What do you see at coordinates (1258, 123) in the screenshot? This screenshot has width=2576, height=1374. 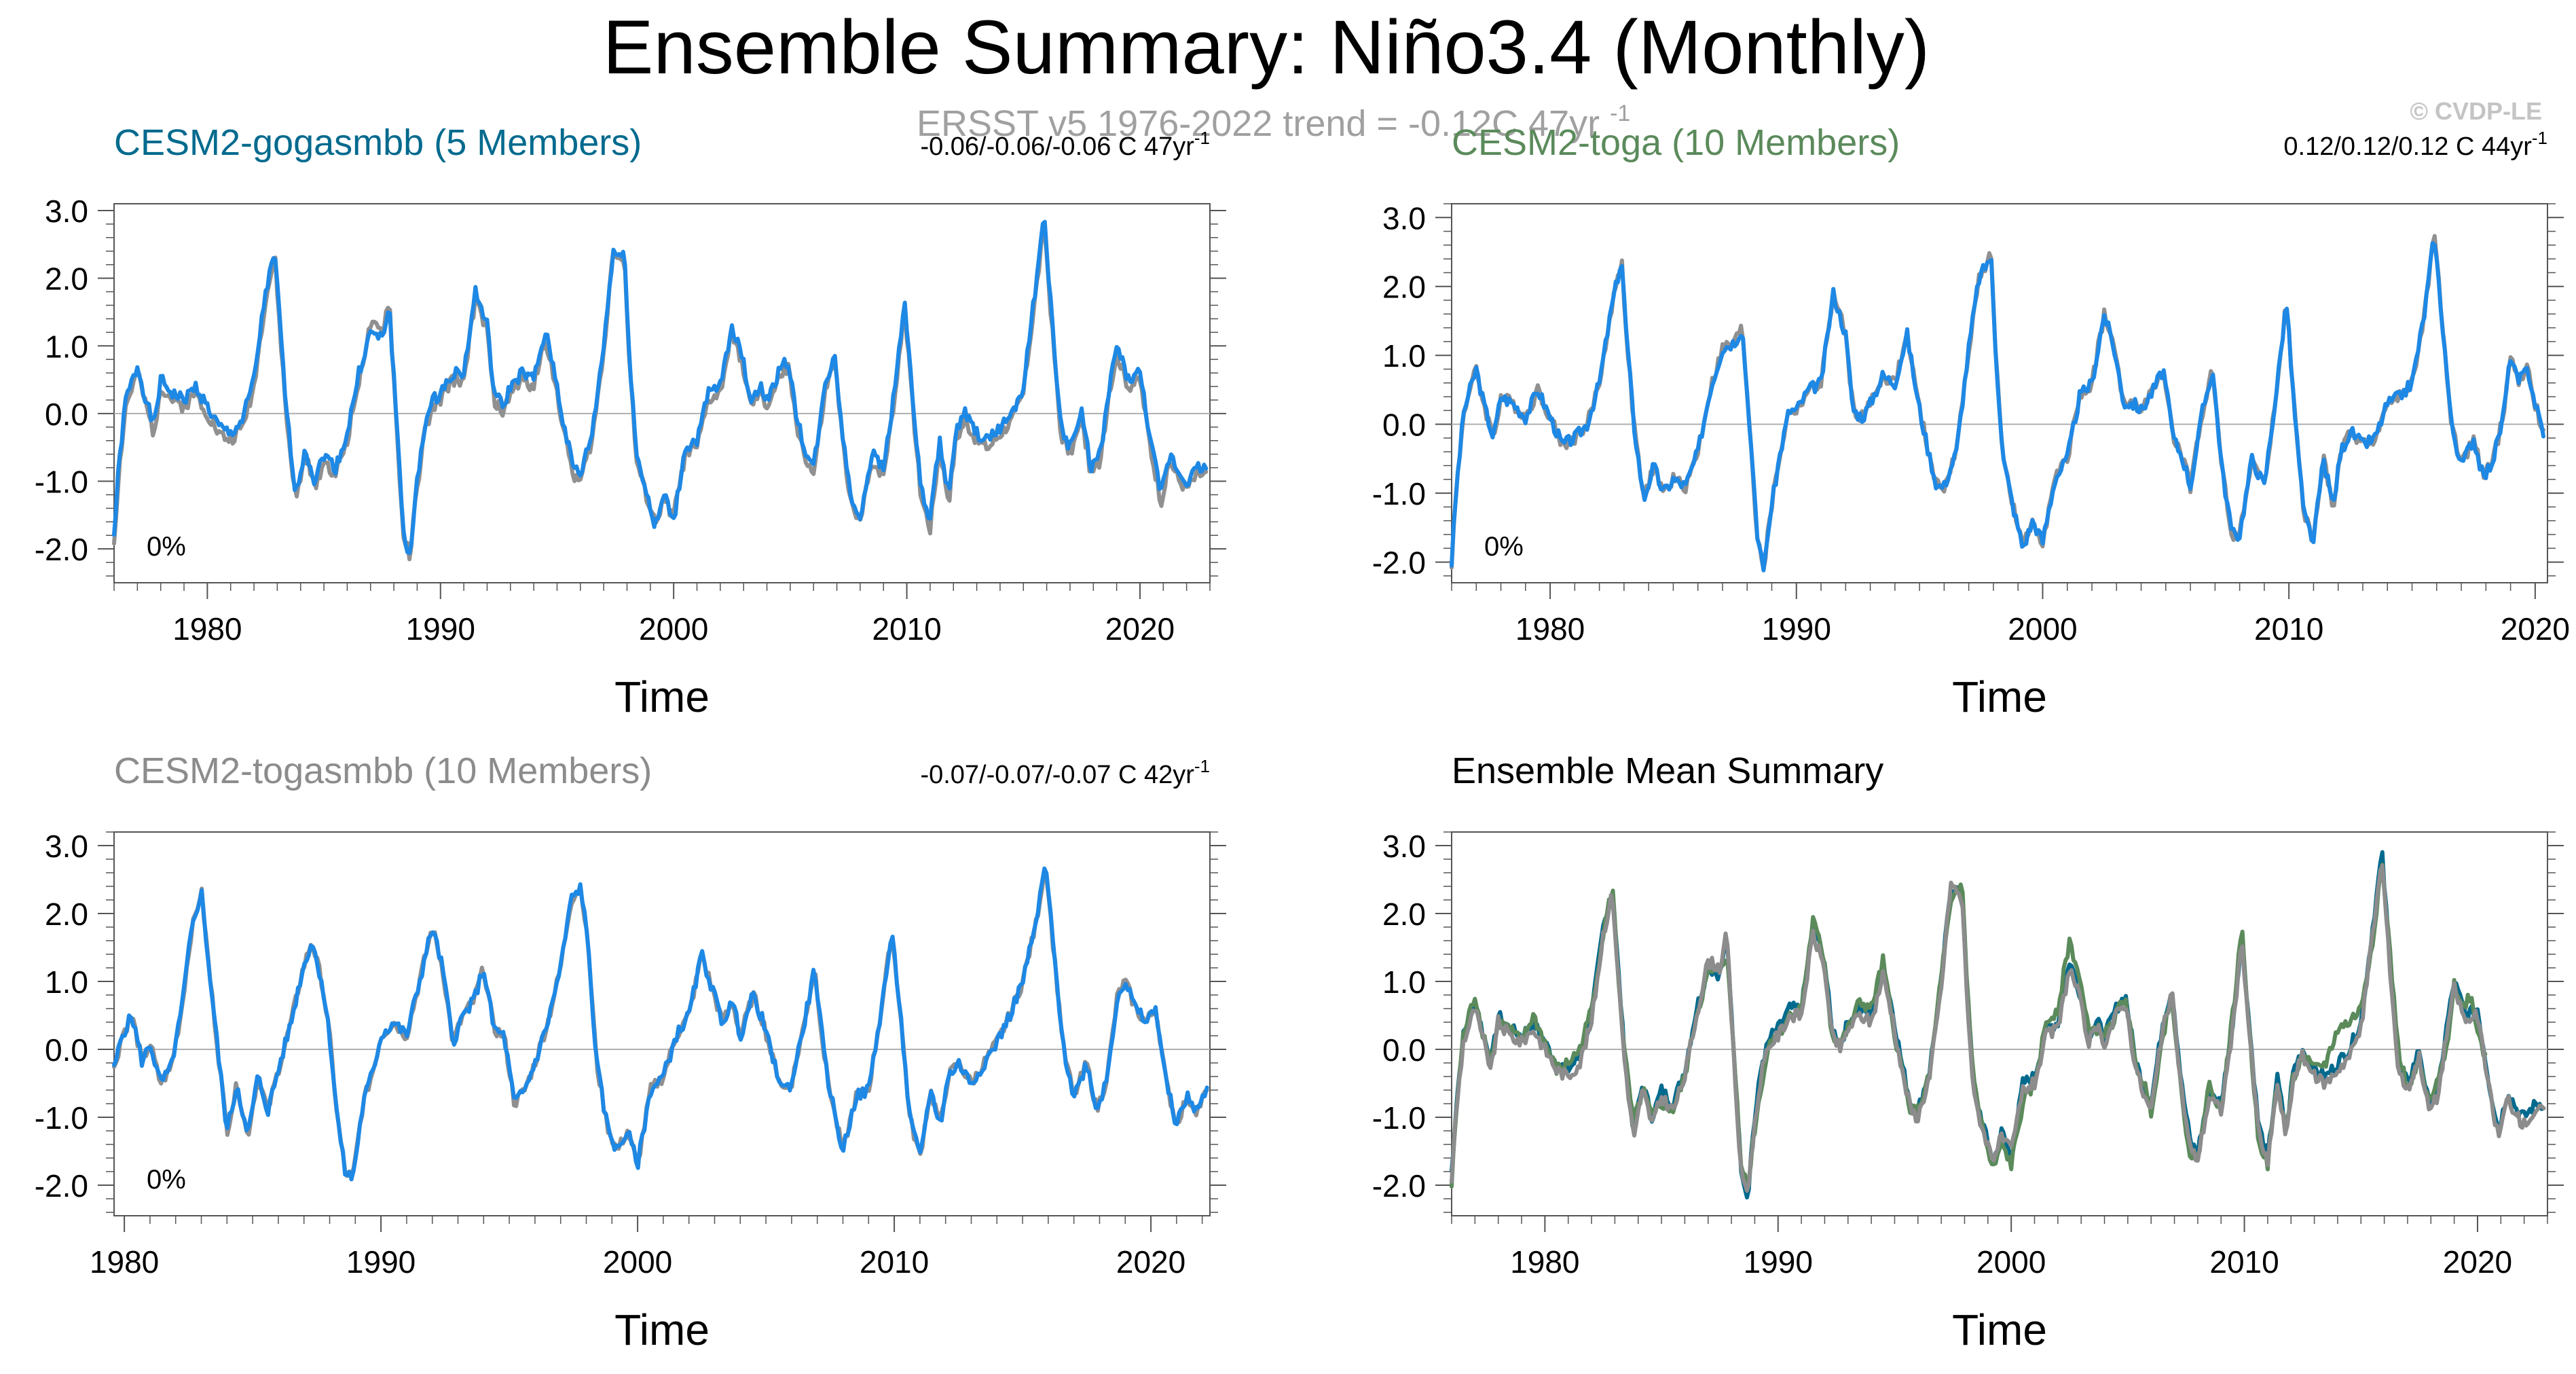 I see `obs-trend-prefix: ERSST v5 1976-2022 trend = -0.12C 47yr` at bounding box center [1258, 123].